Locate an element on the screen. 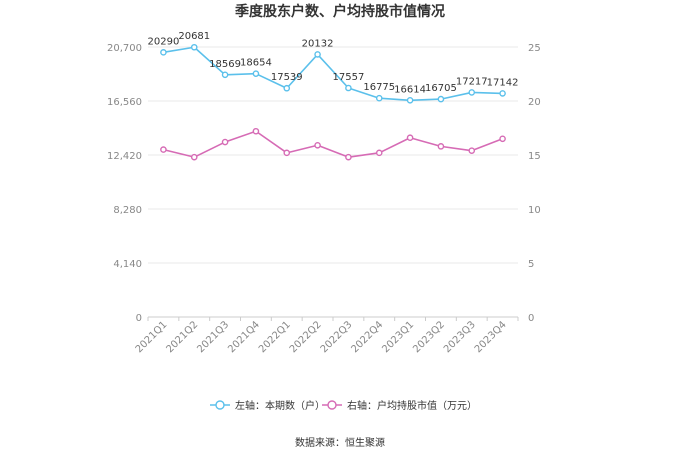  x-axis-tick-label: 2023Q2 is located at coordinates (429, 337).